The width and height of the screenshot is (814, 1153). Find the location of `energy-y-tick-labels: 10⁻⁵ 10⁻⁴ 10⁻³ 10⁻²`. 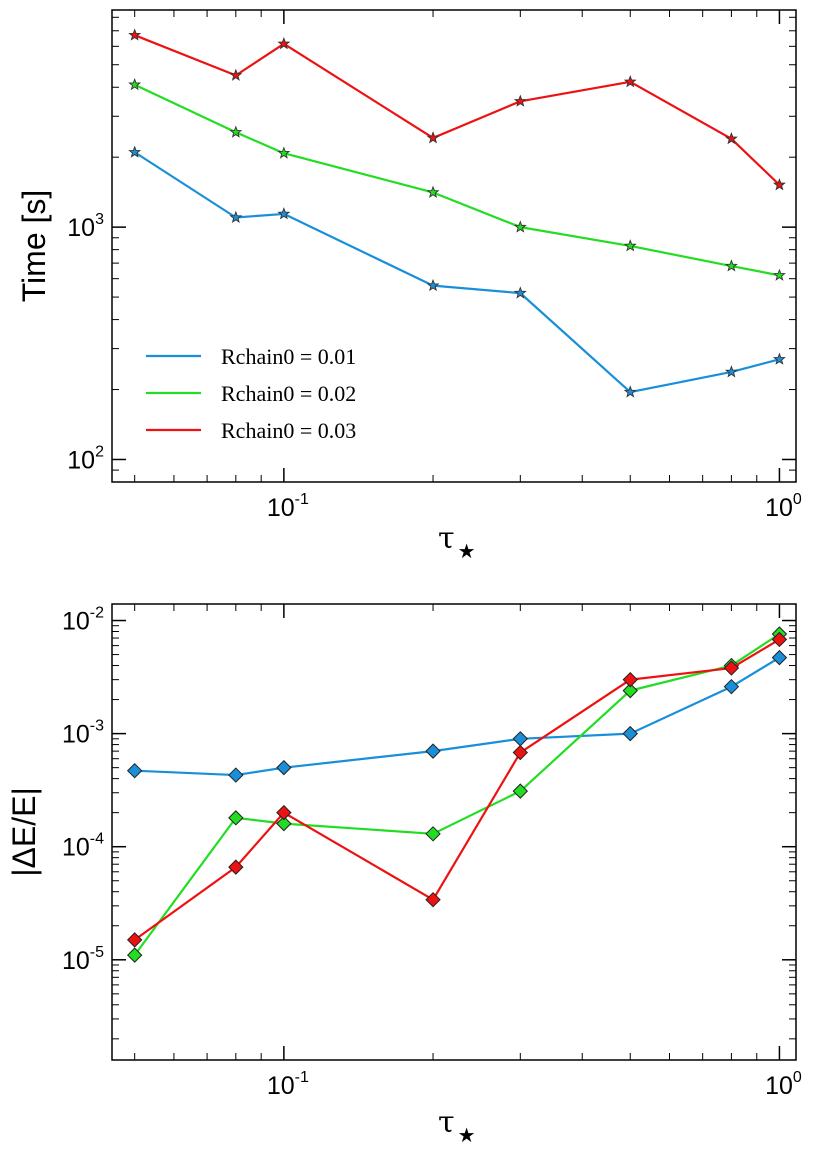

energy-y-tick-labels: 10⁻⁵ 10⁻⁴ 10⁻³ 10⁻² is located at coordinates (83, 790).